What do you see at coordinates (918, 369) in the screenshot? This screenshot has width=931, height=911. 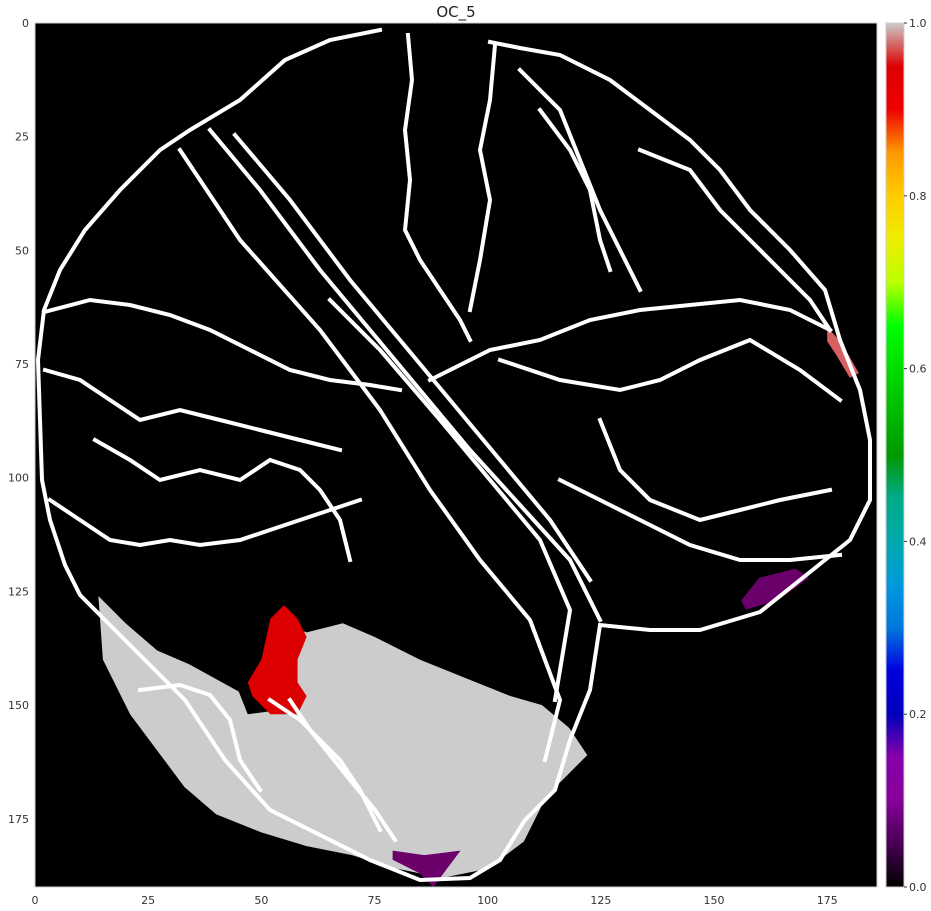 I see `colorbar-tick-label: 0.6` at bounding box center [918, 369].